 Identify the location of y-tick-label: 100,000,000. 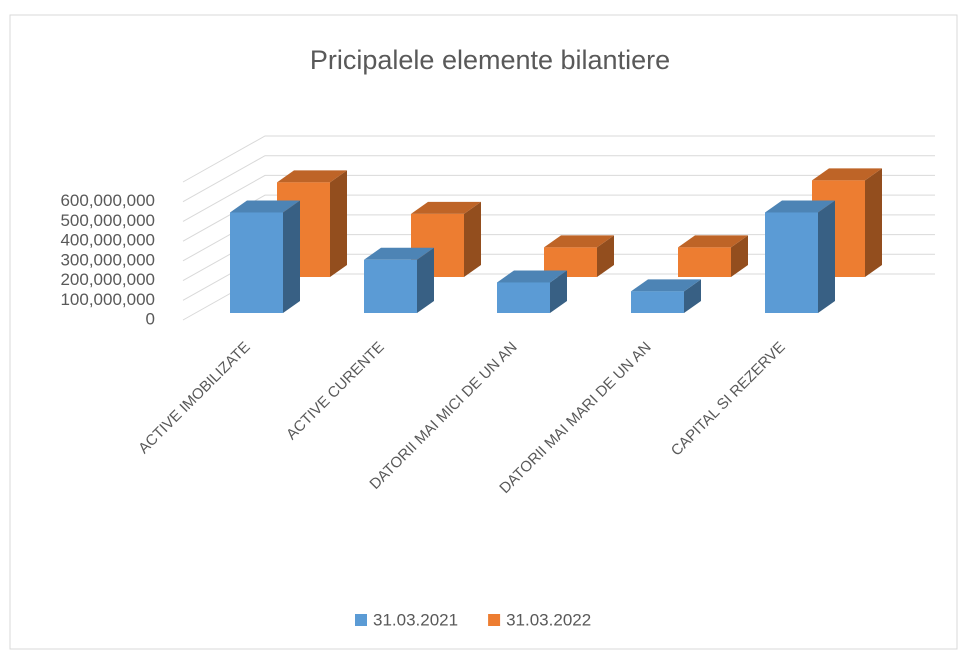
(107, 299).